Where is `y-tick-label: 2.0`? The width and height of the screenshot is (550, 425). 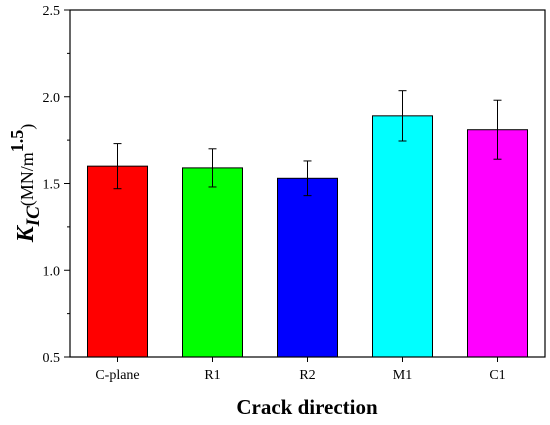
y-tick-label: 2.0 is located at coordinates (52, 98).